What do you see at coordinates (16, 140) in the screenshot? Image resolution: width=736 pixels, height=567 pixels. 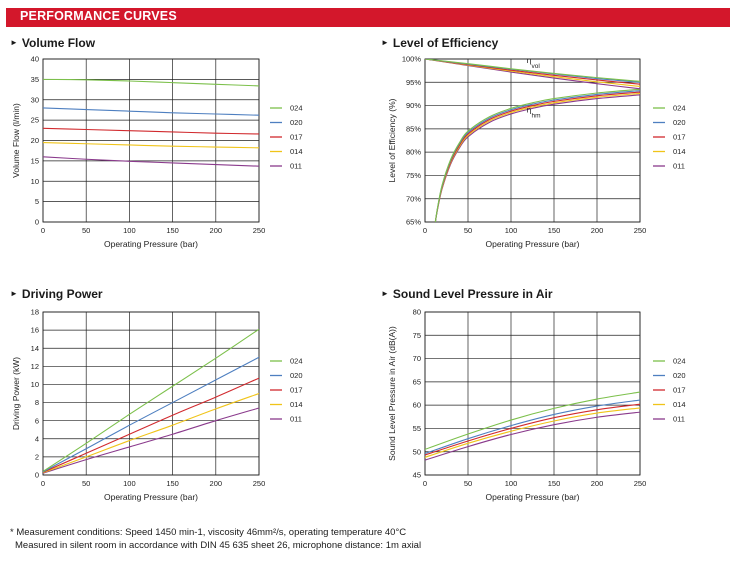 I see `y-axis-label: Volume Flow (l/min)` at bounding box center [16, 140].